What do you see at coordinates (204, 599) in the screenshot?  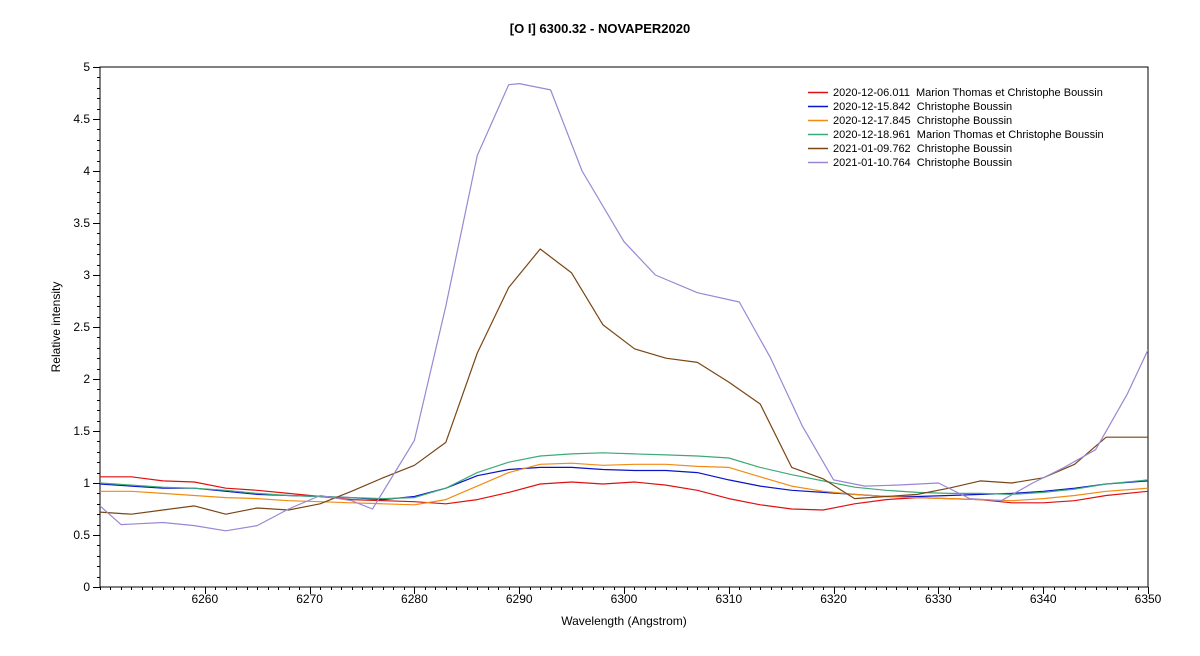 I see `x-tick-label: 6260` at bounding box center [204, 599].